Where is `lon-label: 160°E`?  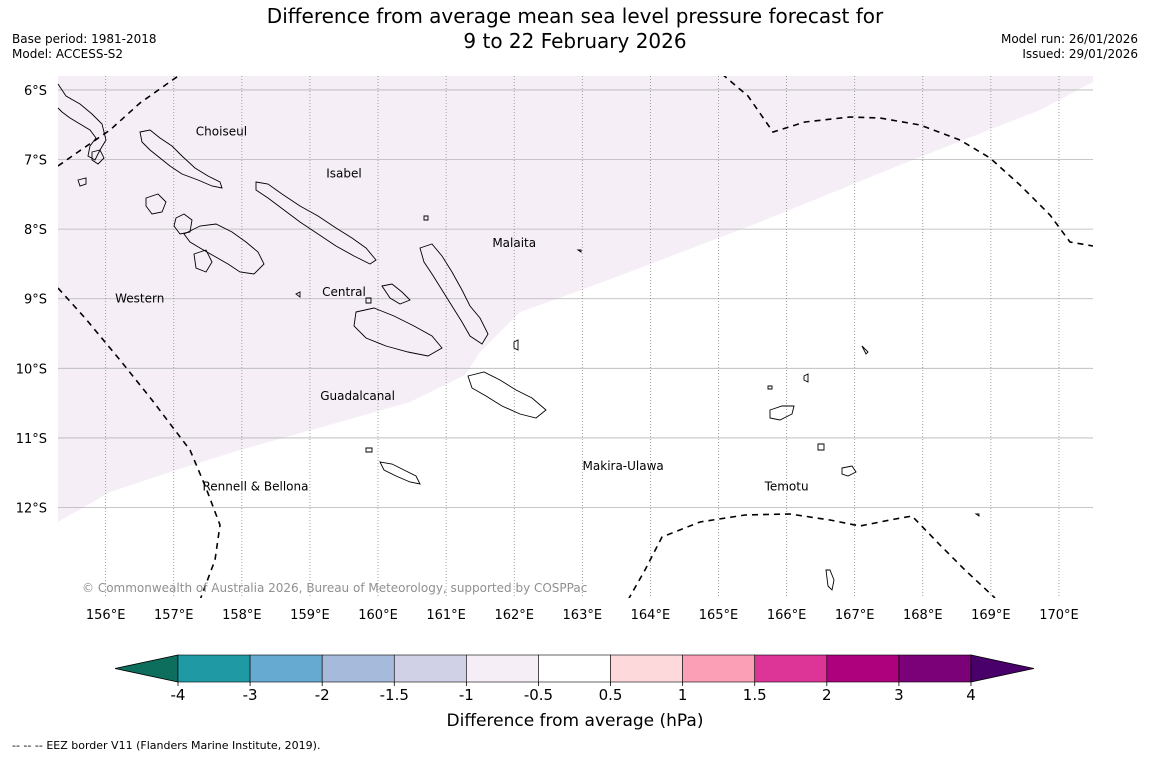
lon-label: 160°E is located at coordinates (378, 615).